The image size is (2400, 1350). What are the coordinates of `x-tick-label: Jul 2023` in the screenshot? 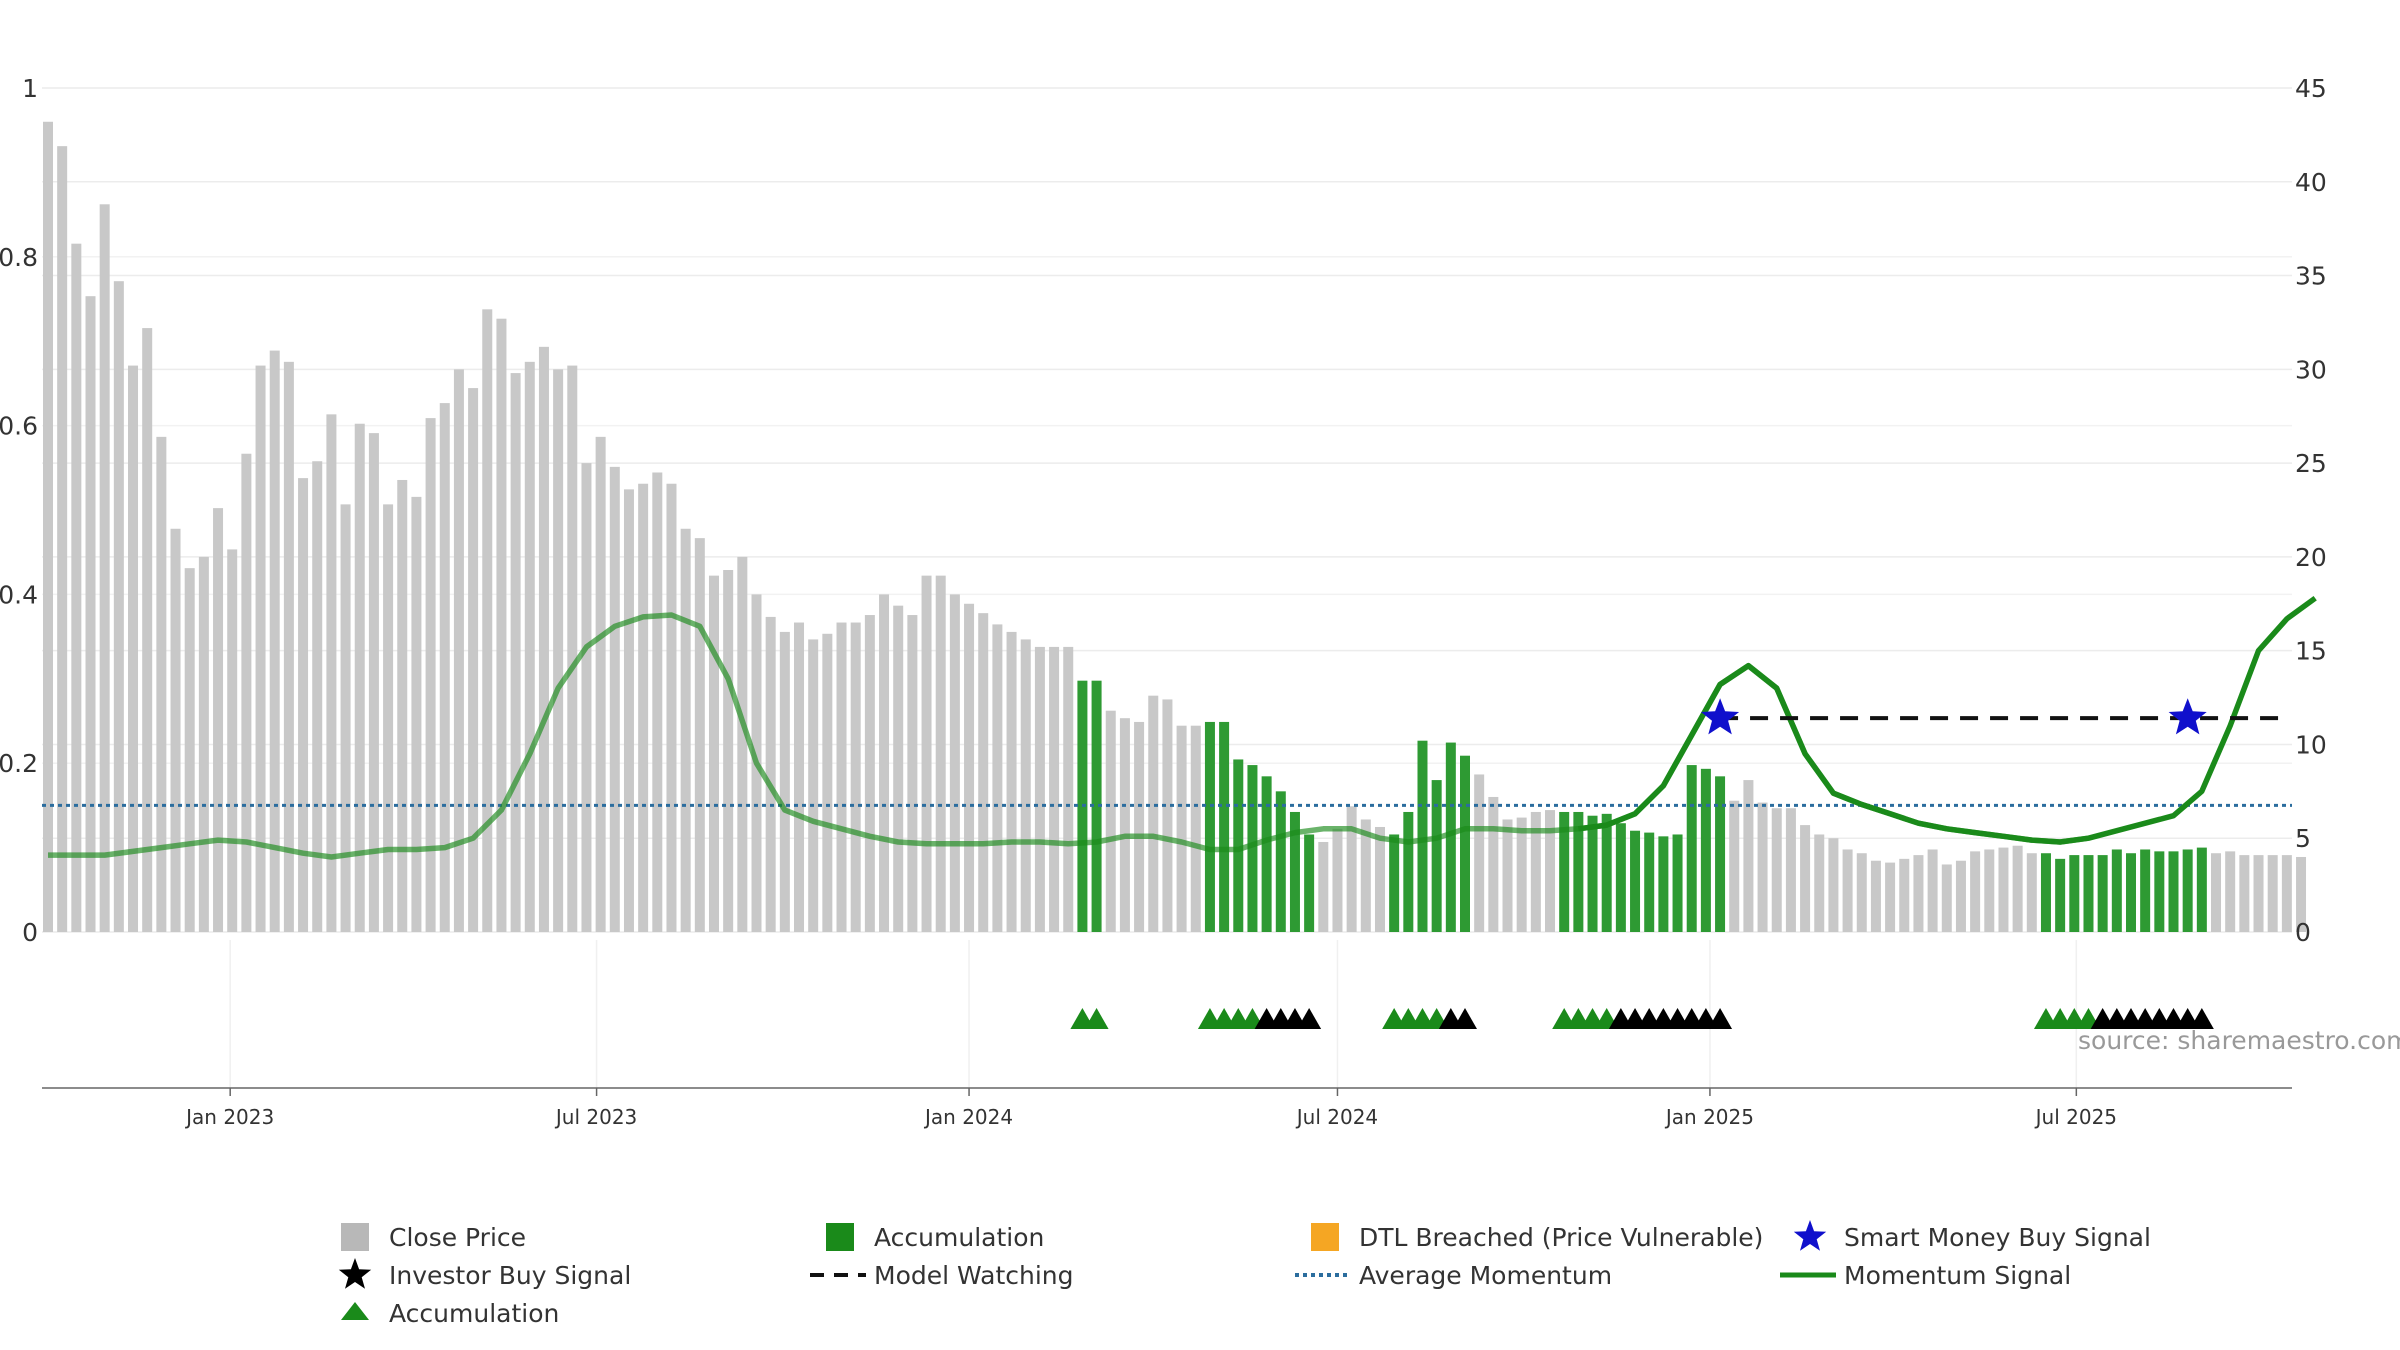 It's located at (595, 1117).